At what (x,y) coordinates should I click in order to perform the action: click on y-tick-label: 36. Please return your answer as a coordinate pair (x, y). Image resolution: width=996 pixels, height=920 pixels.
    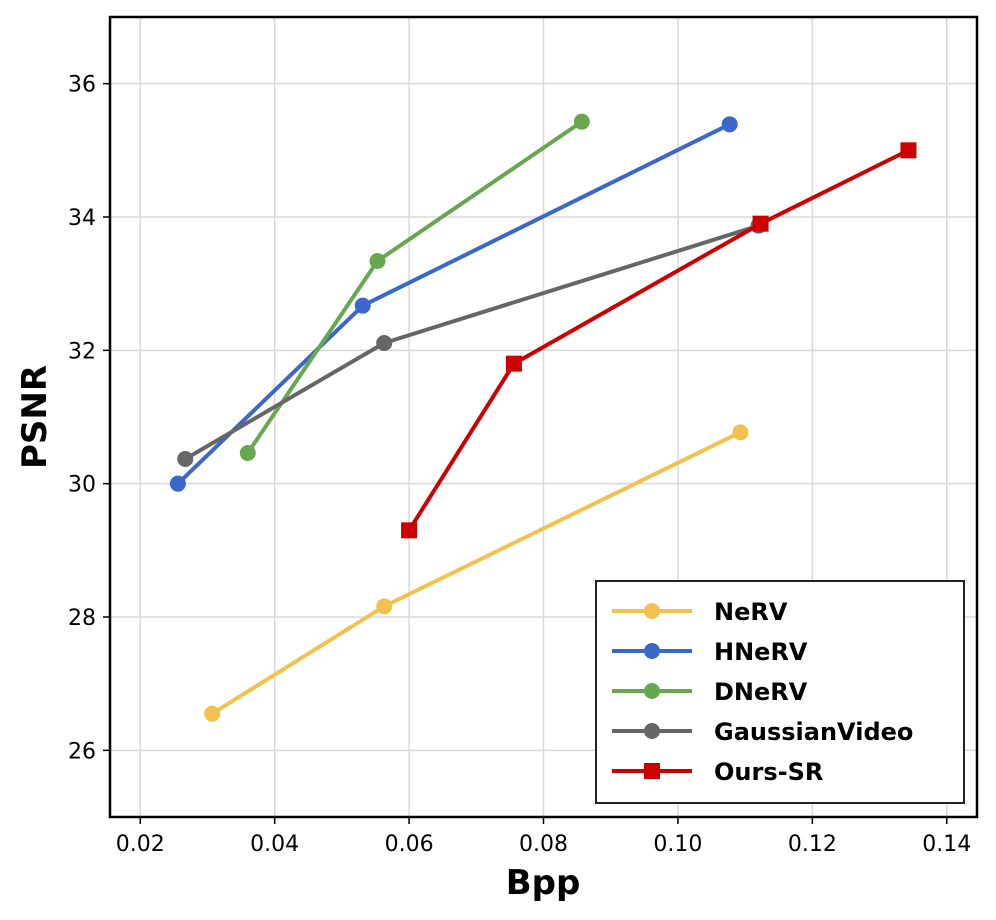
    Looking at the image, I should click on (82, 85).